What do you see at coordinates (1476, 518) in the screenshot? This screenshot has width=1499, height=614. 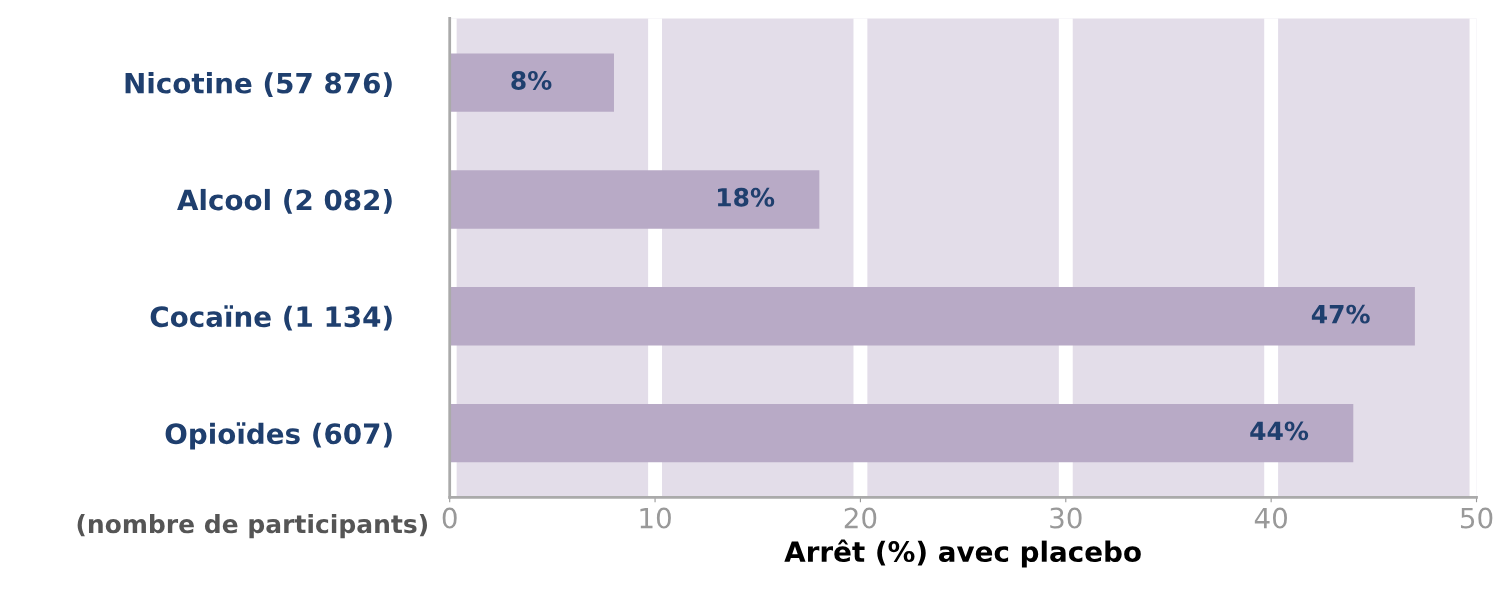 I see `x-tick-label: 50` at bounding box center [1476, 518].